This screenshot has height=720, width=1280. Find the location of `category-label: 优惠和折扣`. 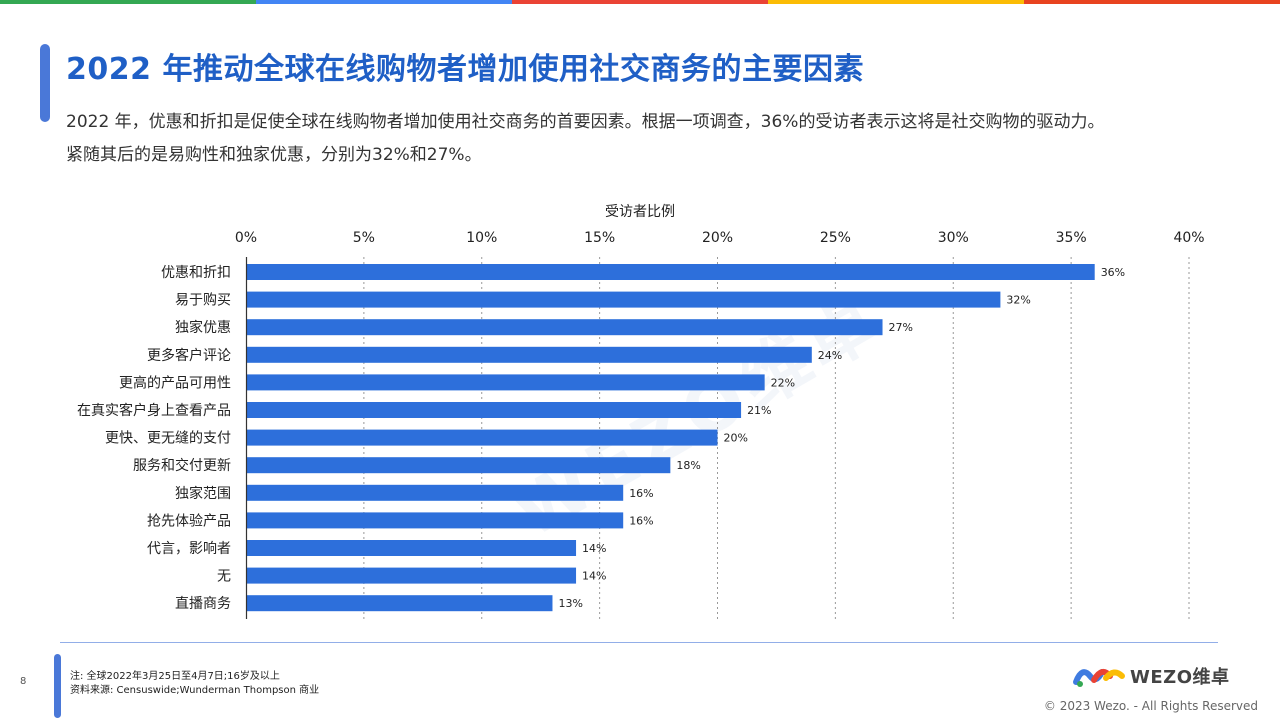

category-label: 优惠和折扣 is located at coordinates (196, 273).